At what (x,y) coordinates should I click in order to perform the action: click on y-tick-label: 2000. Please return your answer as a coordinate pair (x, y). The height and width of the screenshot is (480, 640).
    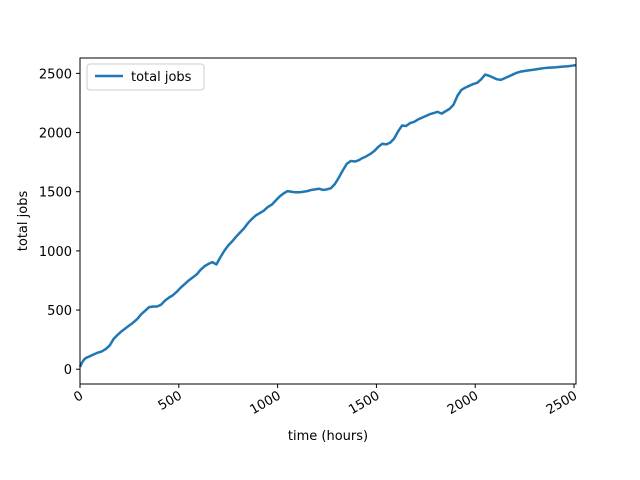
    Looking at the image, I should click on (55, 134).